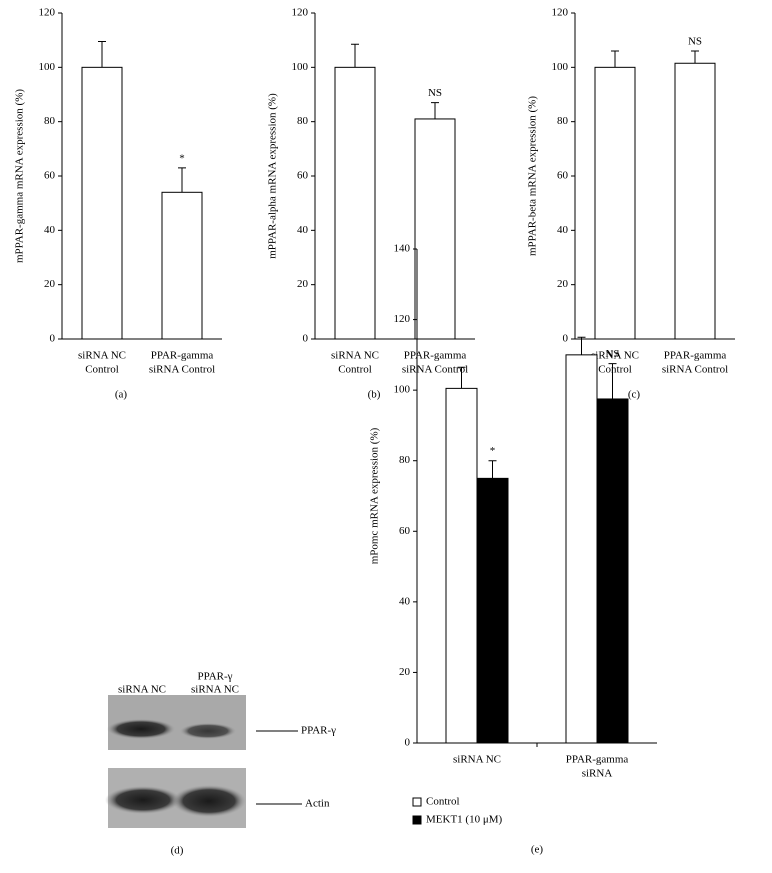 This screenshot has width=772, height=873. I want to click on legend-label: MEKT1 (10 μM), so click(464, 820).